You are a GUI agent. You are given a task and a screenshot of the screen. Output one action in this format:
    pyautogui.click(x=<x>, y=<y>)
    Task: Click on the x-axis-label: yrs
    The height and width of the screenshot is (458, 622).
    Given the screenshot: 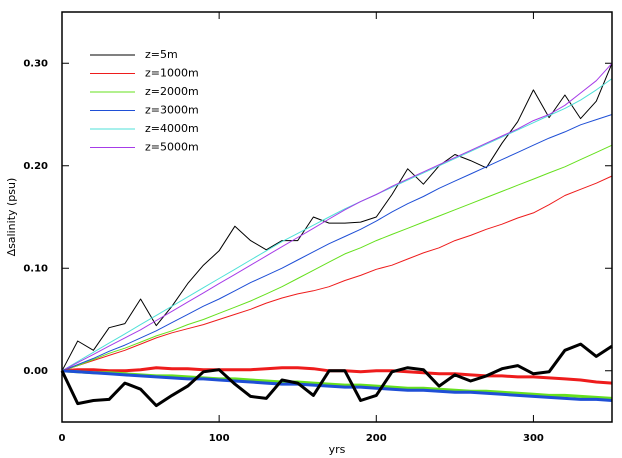 What is the action you would take?
    pyautogui.click(x=337, y=449)
    